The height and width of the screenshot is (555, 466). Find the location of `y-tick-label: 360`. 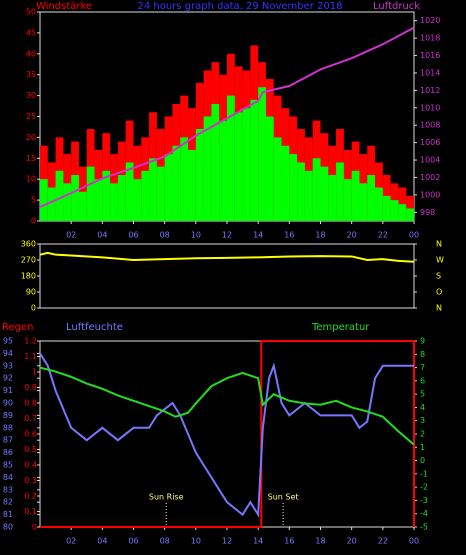

y-tick-label: 360 is located at coordinates (28, 244).